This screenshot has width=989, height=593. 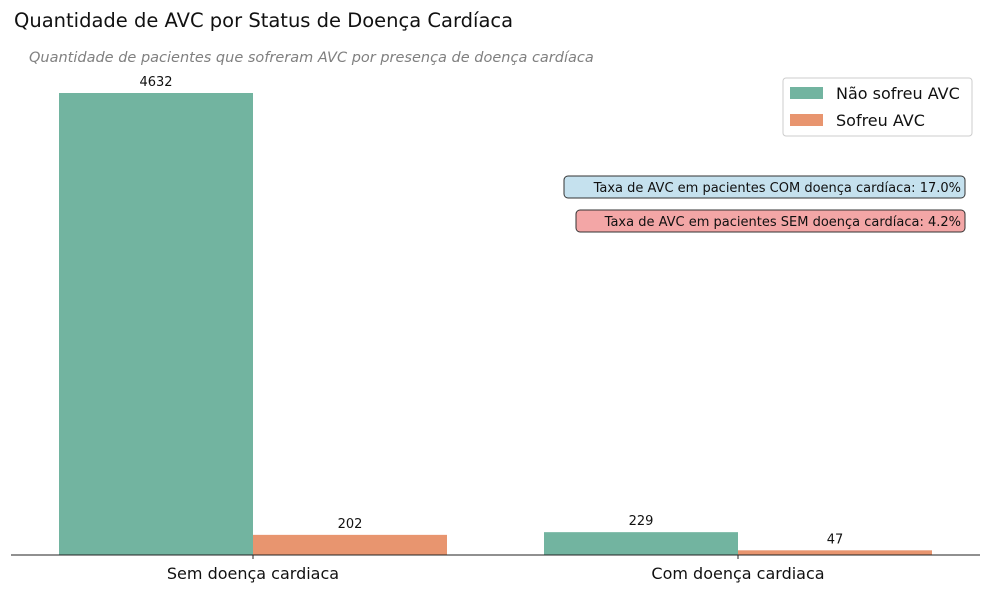 I want to click on legend-frame, so click(x=877, y=107).